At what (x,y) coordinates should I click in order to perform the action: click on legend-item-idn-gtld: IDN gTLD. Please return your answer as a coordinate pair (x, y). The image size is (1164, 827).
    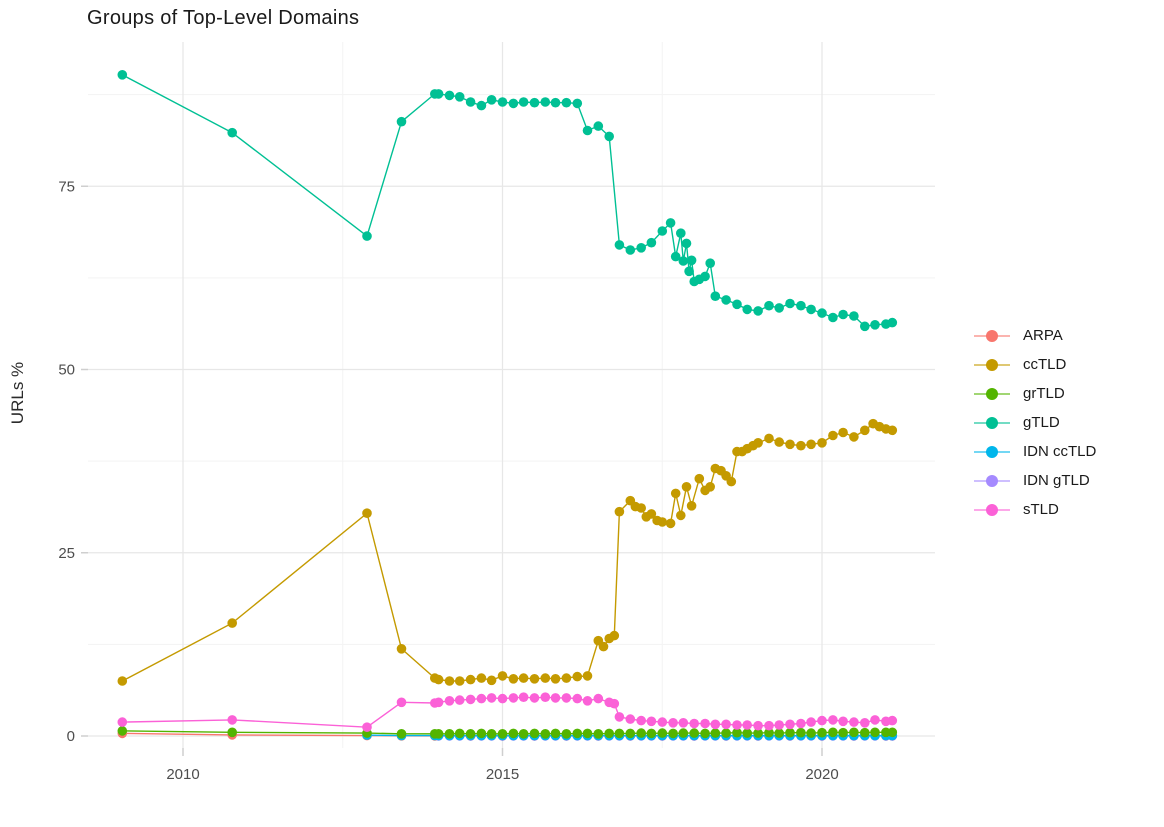
    Looking at the image, I should click on (1034, 480).